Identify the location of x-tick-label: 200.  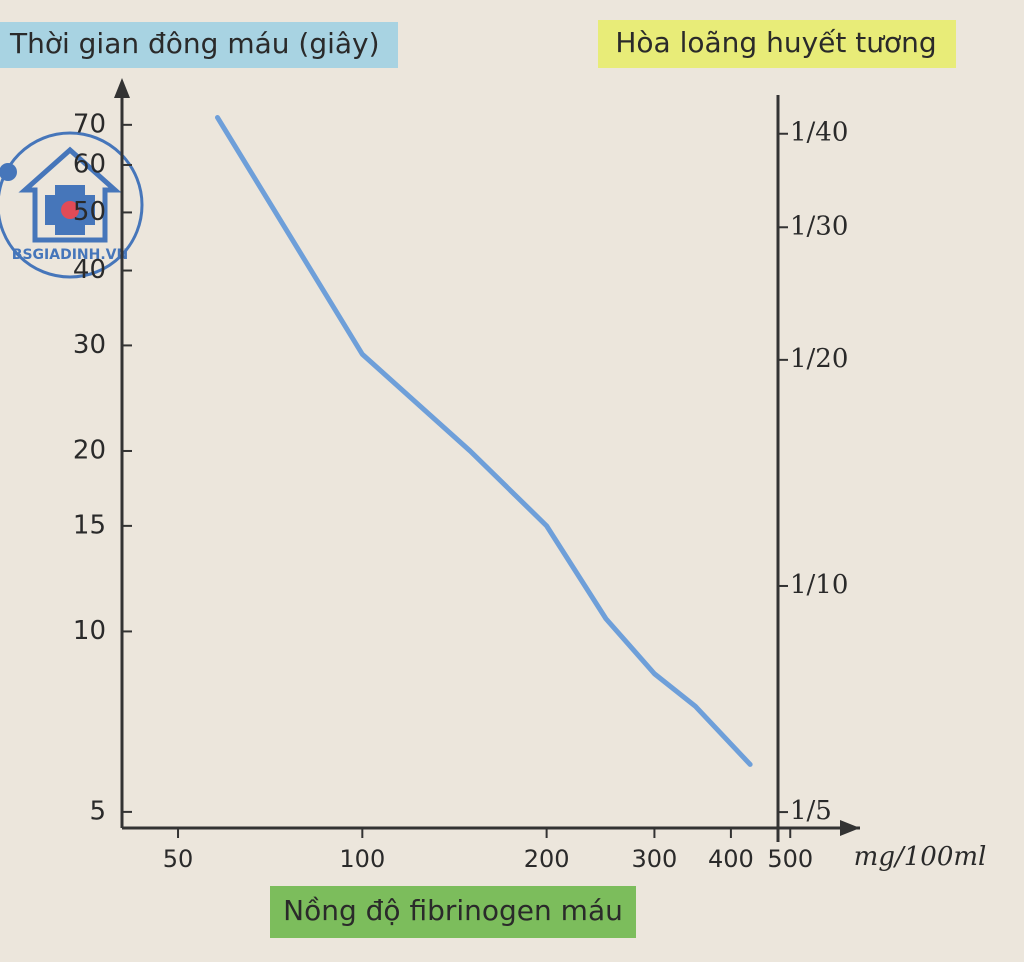
(547, 859).